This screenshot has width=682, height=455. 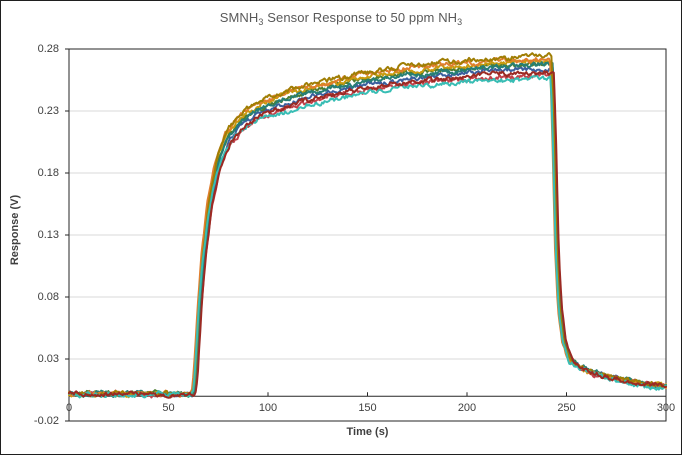 I want to click on title-text: Sensor Response to 50 ppm NH, so click(x=360, y=17).